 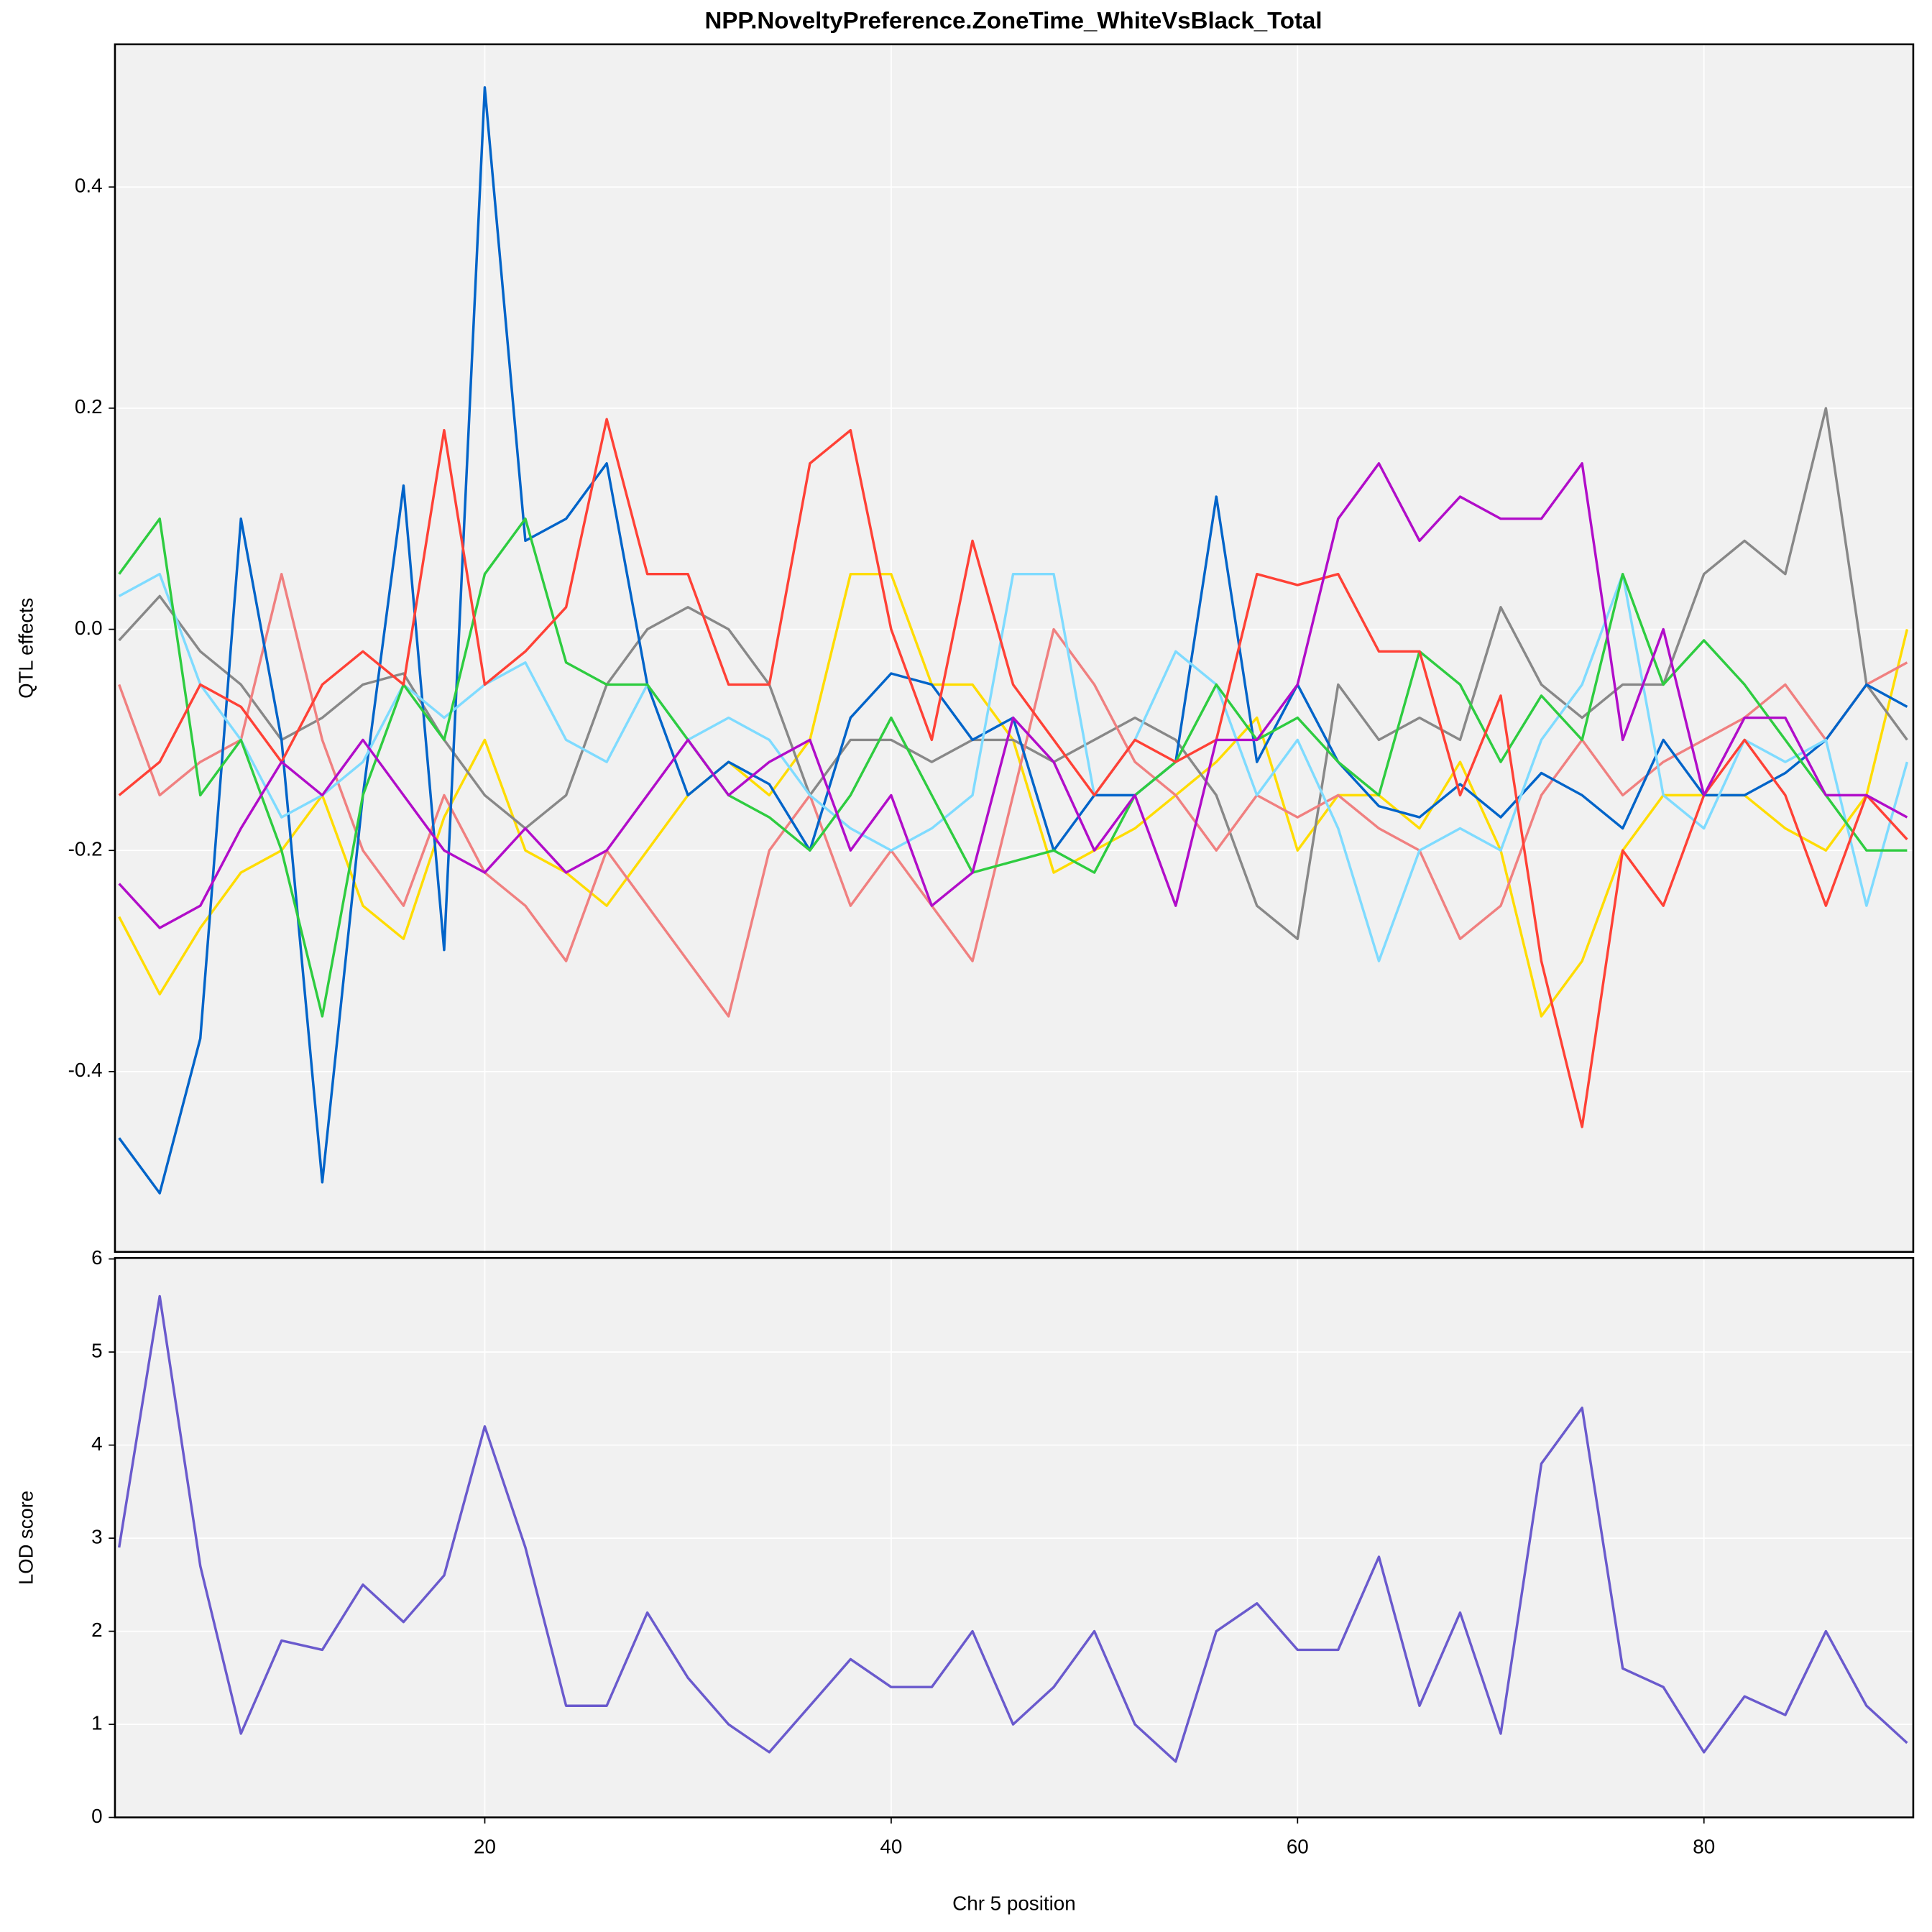 What do you see at coordinates (85, 1070) in the screenshot?
I see `y-tick-label: -0.4` at bounding box center [85, 1070].